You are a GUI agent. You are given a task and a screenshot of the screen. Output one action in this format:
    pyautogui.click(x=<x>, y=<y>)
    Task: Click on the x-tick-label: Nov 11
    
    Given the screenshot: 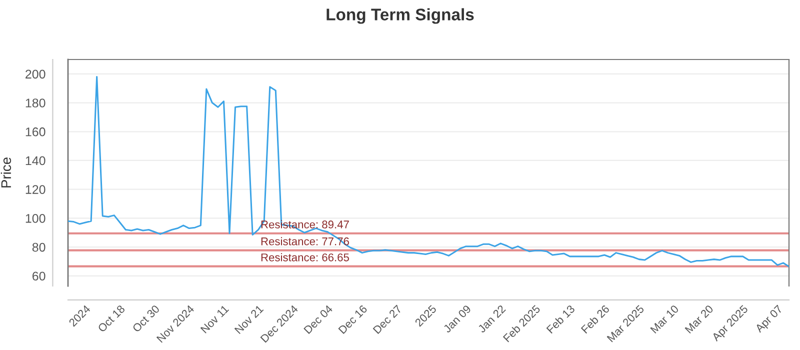 What is the action you would take?
    pyautogui.click(x=215, y=319)
    